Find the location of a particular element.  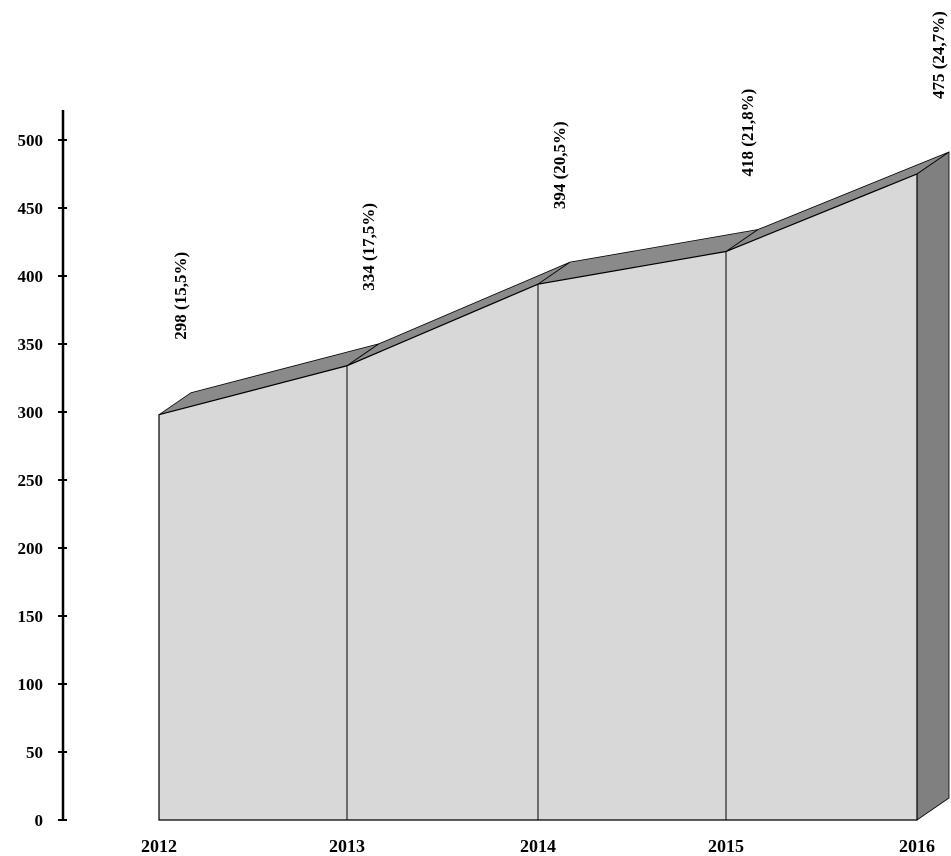

y-tick-label: 250 is located at coordinates (31, 480).